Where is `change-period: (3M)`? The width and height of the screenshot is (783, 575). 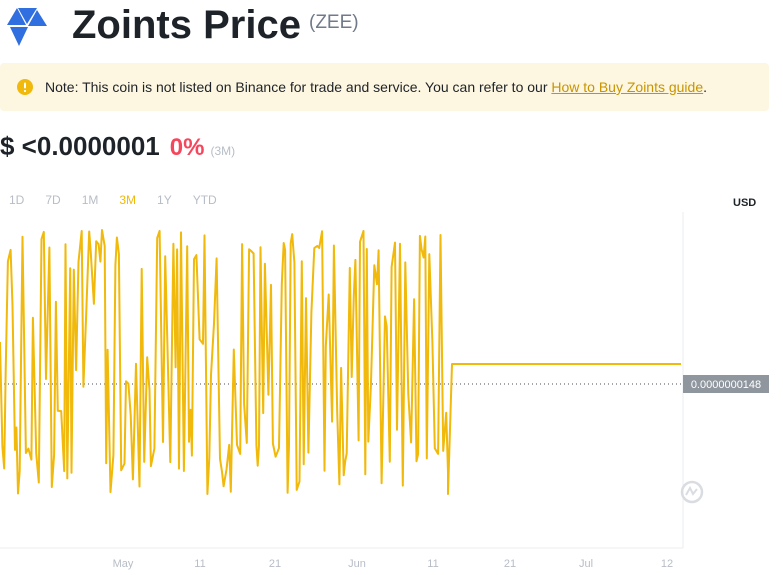
change-period: (3M) is located at coordinates (223, 151).